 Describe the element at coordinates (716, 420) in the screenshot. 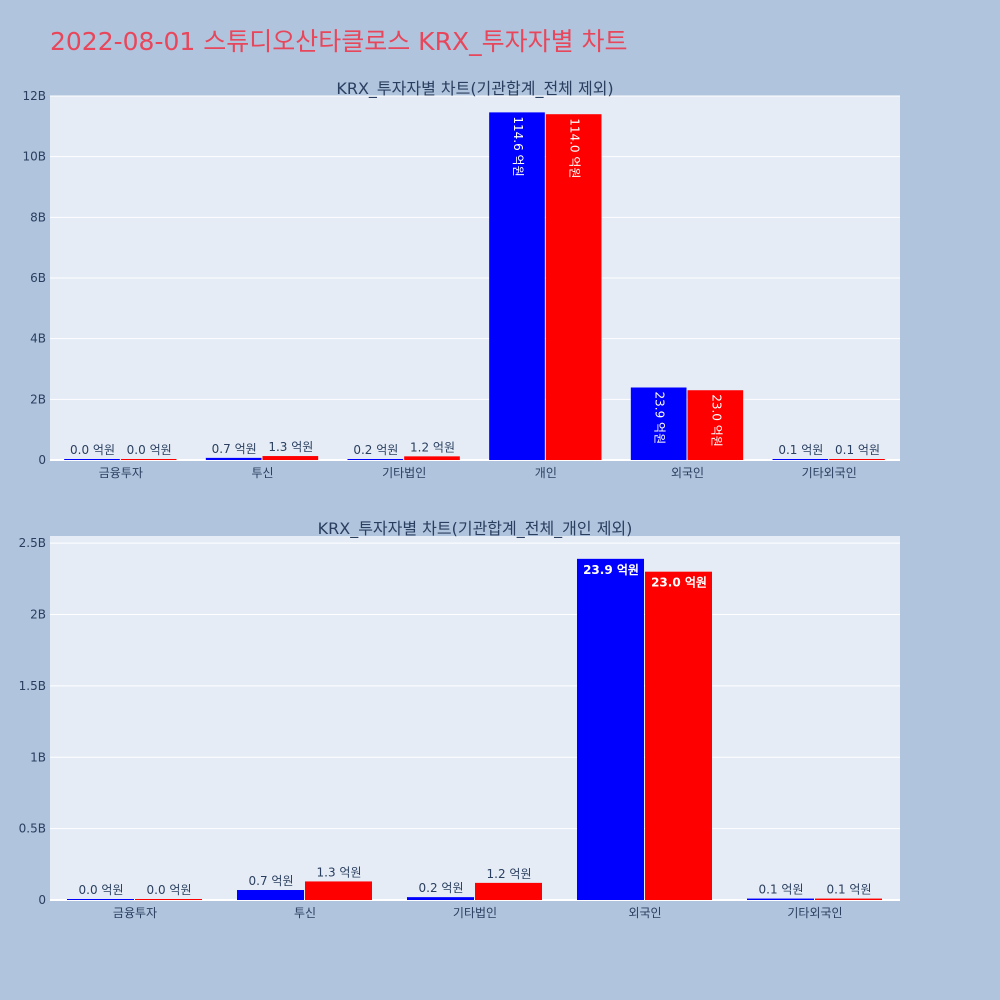

I see `chart1-data-label: 23.0 억원` at that location.